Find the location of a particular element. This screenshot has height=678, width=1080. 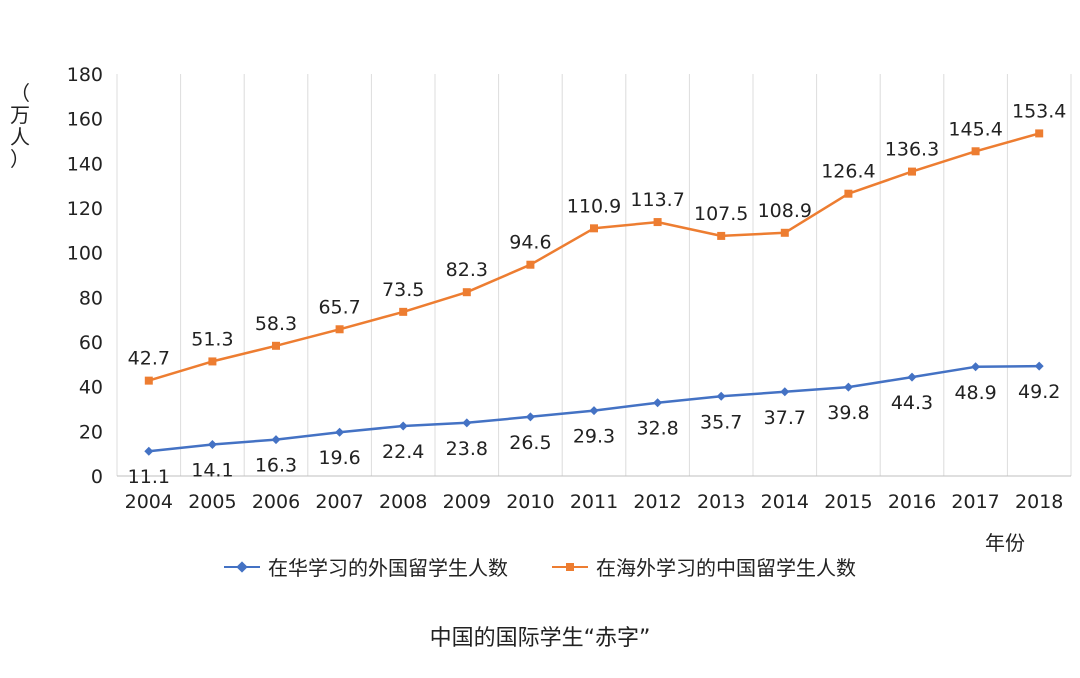

y-tick-label: 180 is located at coordinates (85, 75).